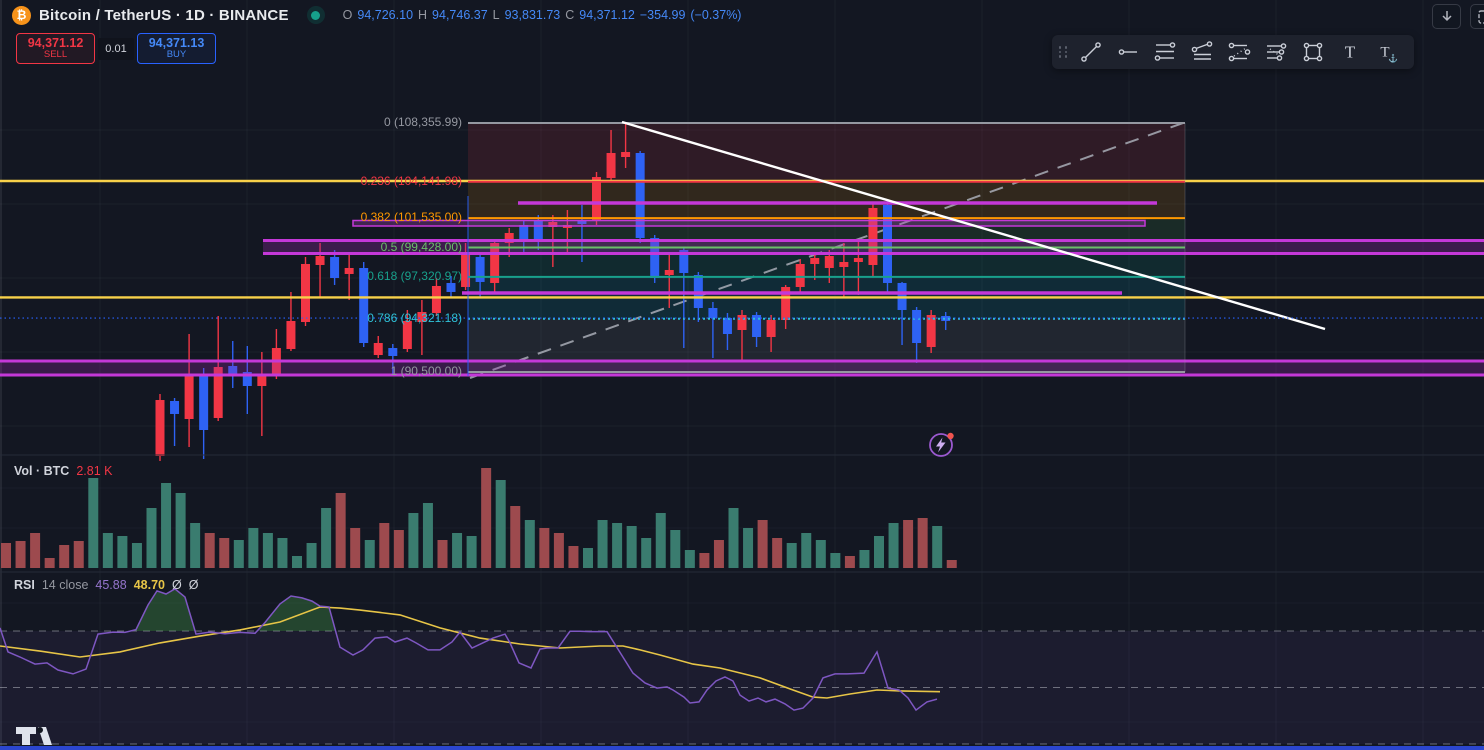 The image size is (1484, 750). I want to click on text-icon: T, so click(1349, 52).